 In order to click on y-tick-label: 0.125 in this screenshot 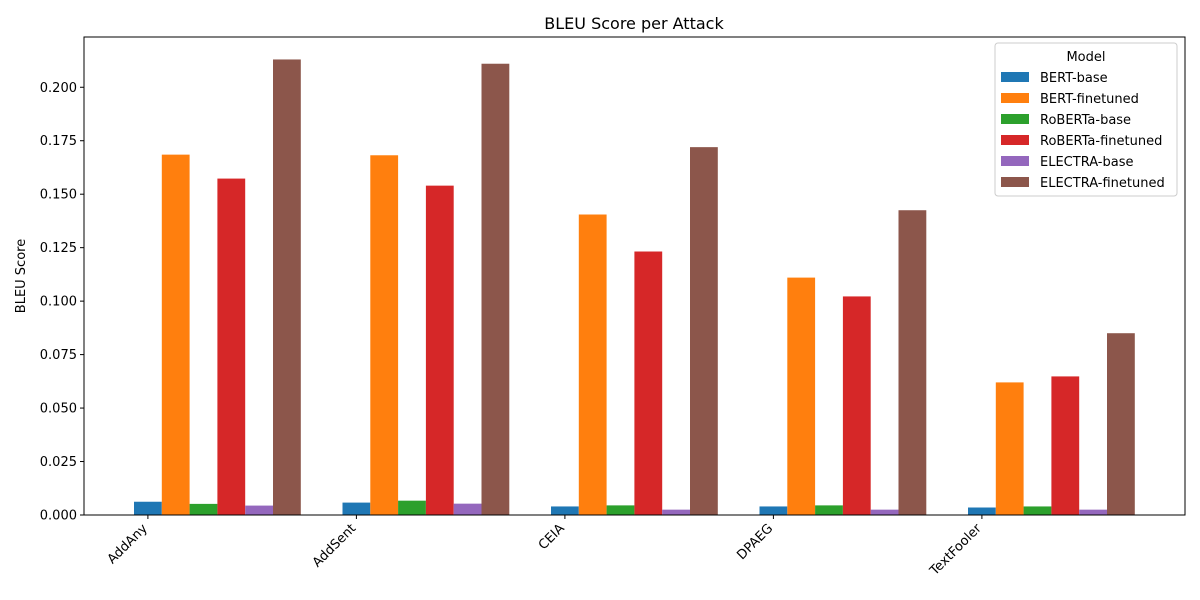, I will do `click(58, 248)`.